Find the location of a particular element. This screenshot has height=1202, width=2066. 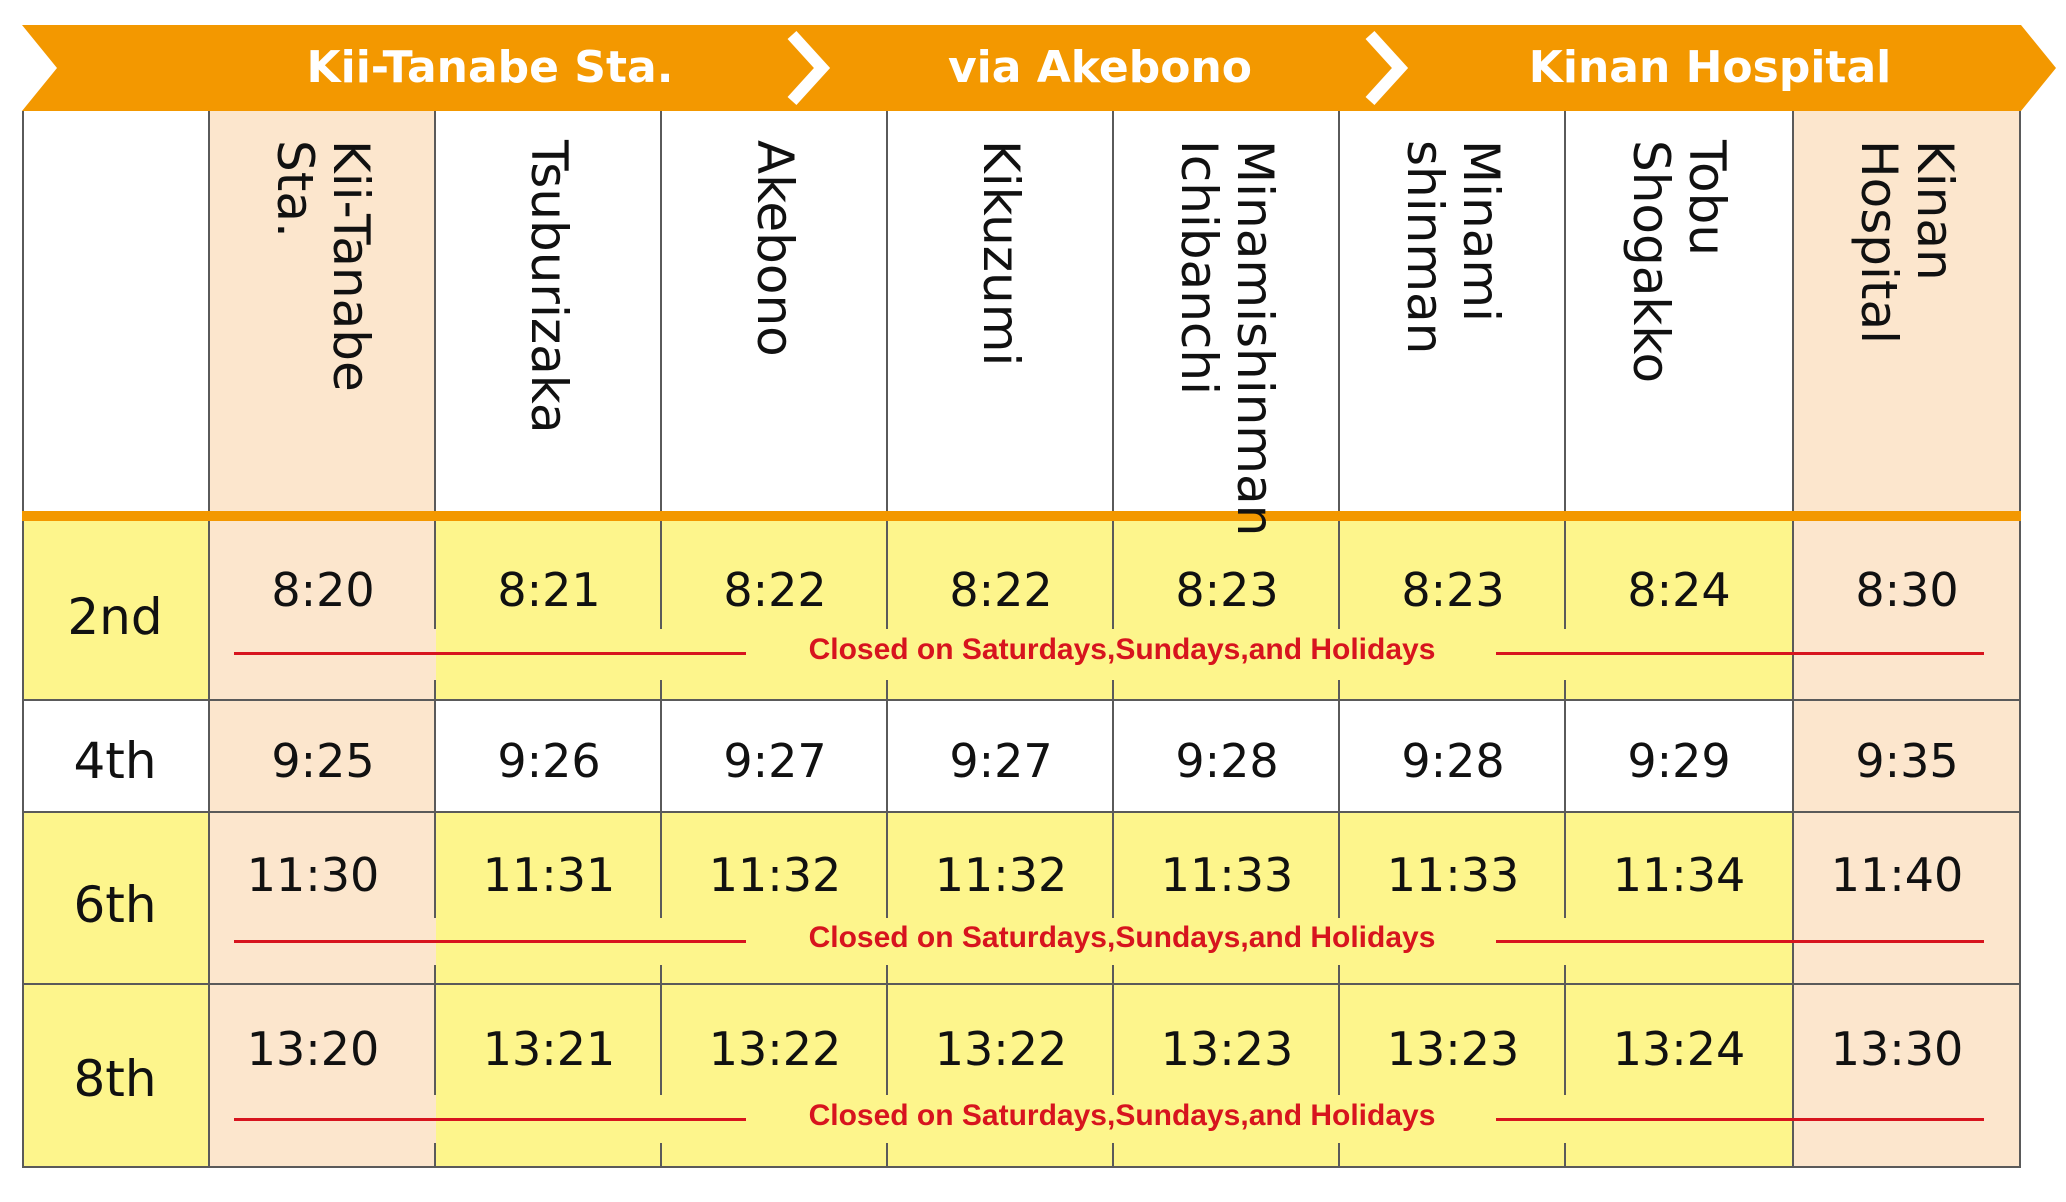

time-cell: 11:32 is located at coordinates (775, 875).